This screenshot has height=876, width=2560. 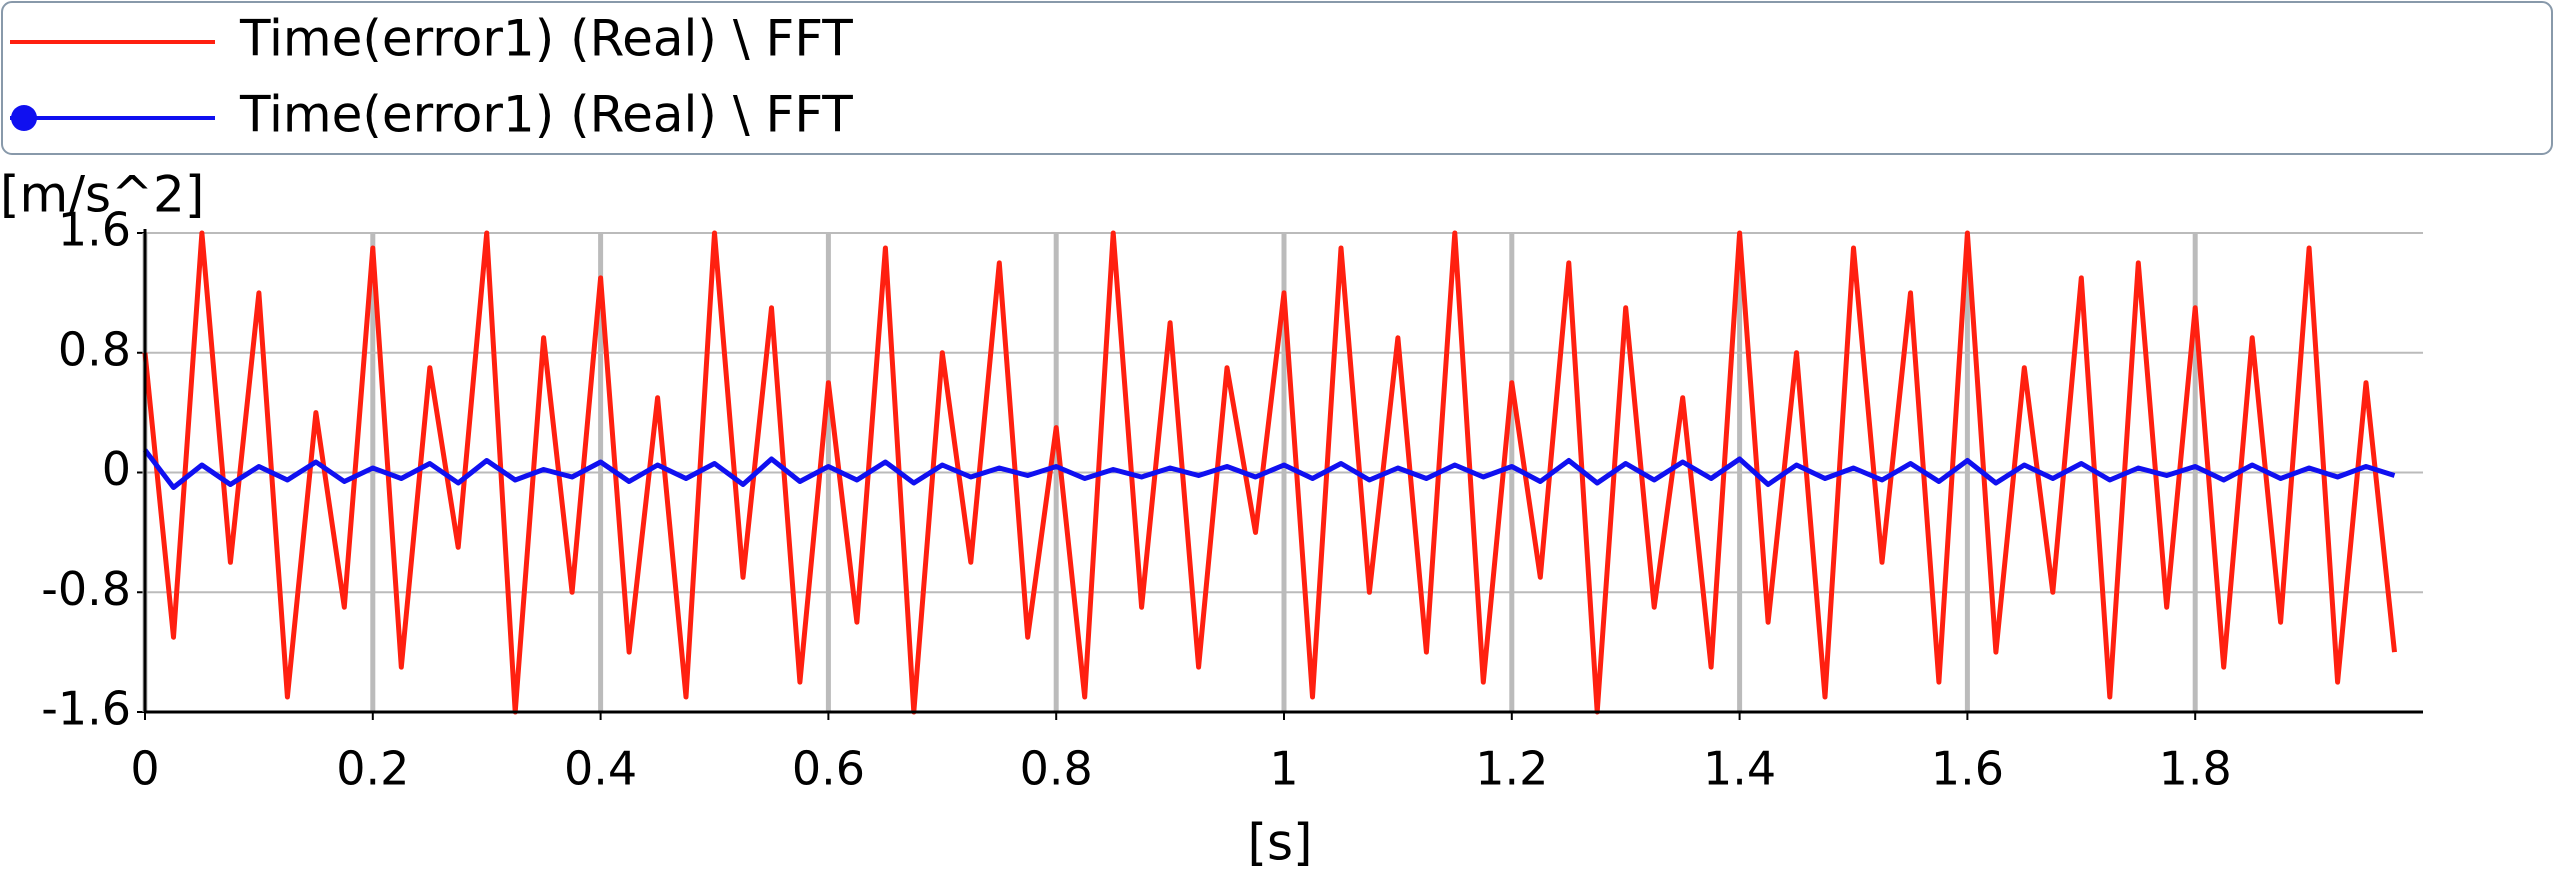 What do you see at coordinates (86, 589) in the screenshot?
I see `y-tick-label: -0.8` at bounding box center [86, 589].